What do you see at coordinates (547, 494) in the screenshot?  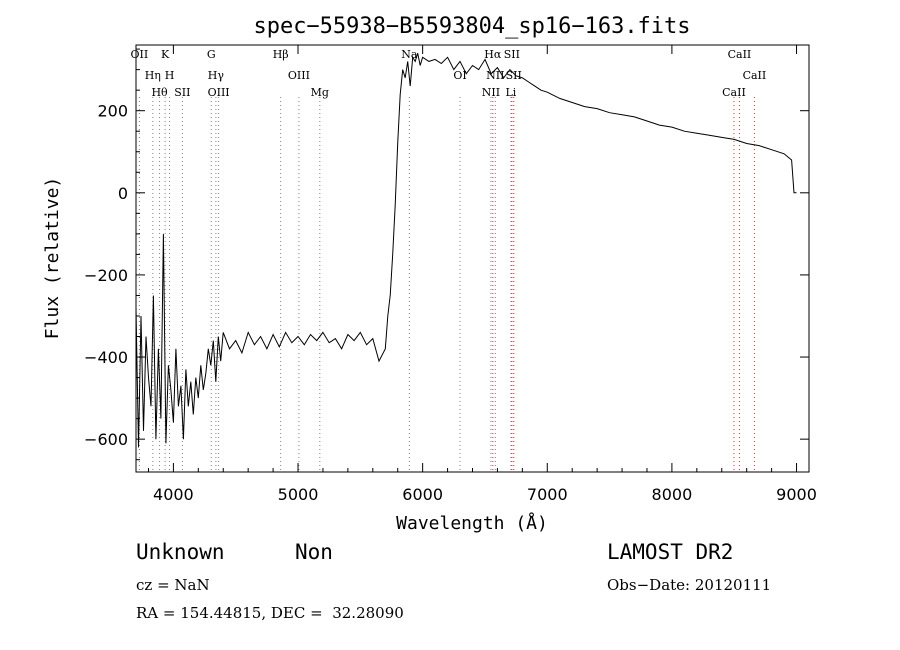 I see `x-tick-label: 7000` at bounding box center [547, 494].